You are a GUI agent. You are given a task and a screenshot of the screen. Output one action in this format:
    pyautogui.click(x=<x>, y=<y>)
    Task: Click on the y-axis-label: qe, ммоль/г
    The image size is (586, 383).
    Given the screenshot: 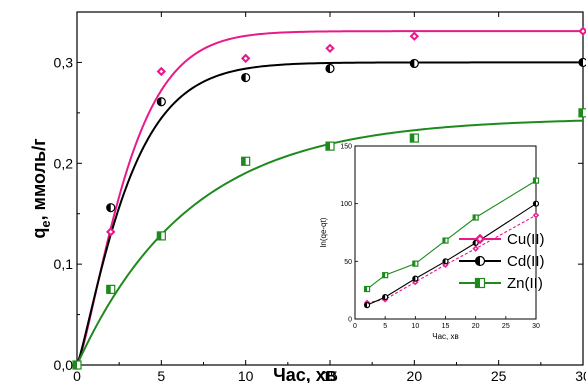 What is the action you would take?
    pyautogui.click(x=41, y=188)
    